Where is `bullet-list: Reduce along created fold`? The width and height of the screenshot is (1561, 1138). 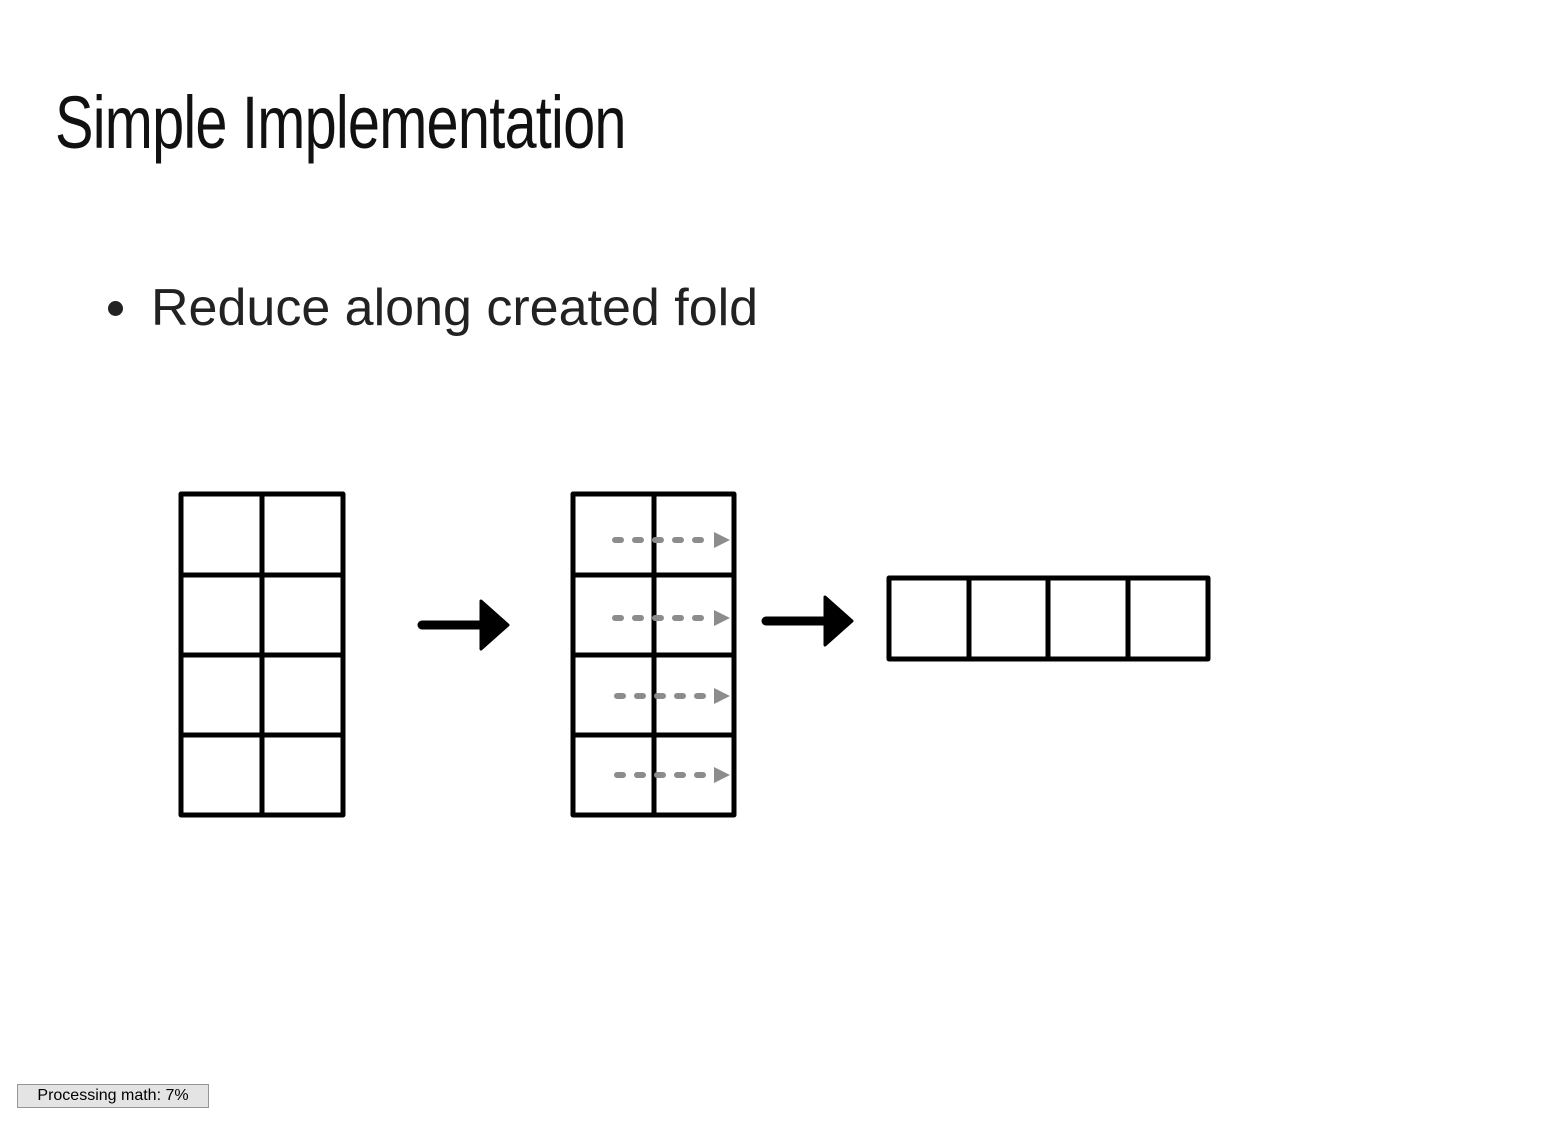
bullet-list: Reduce along created fold is located at coordinates (433, 308).